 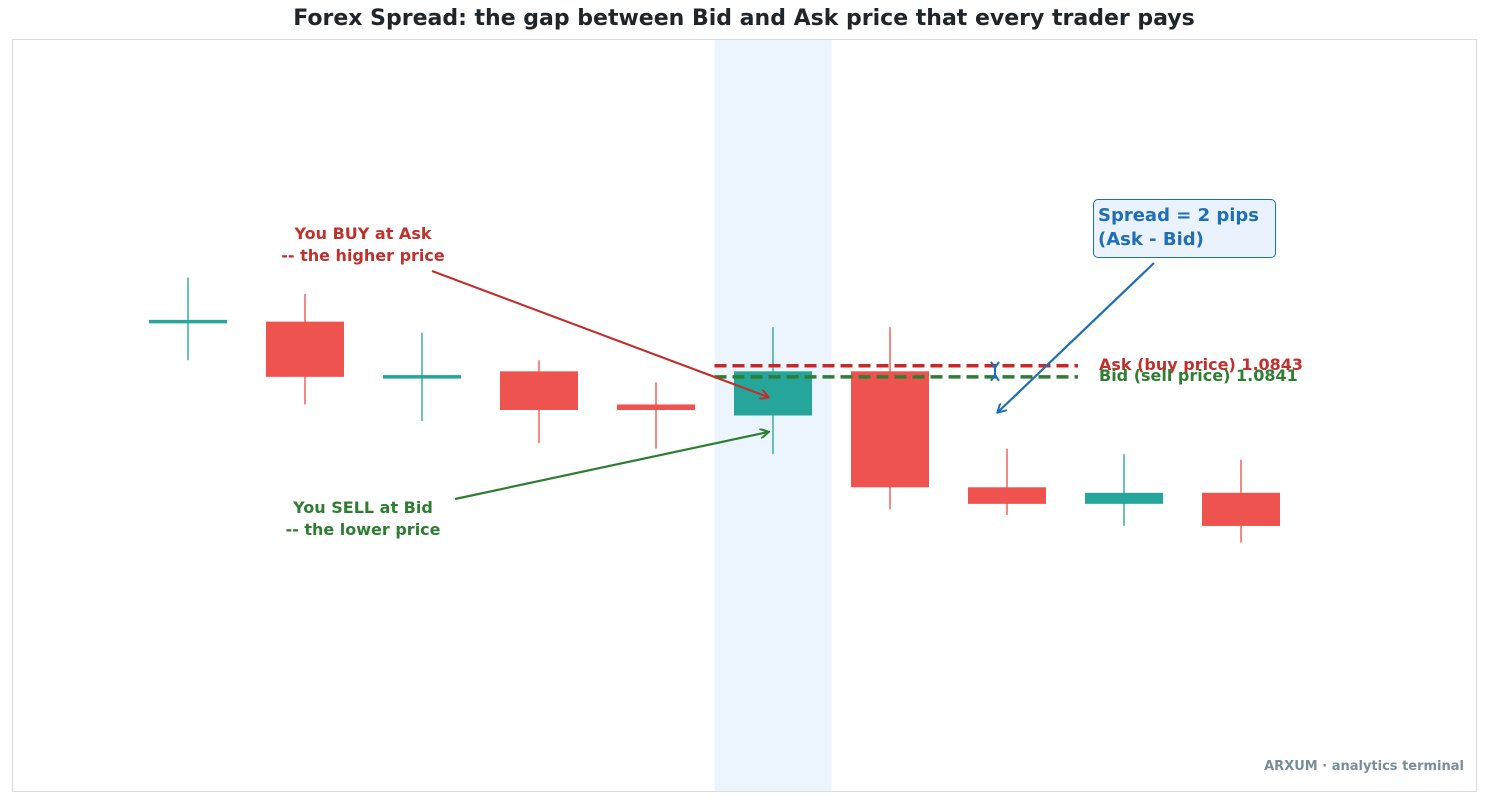 I want to click on sell-annotation-line: You SELL at Bid, so click(x=363, y=507).